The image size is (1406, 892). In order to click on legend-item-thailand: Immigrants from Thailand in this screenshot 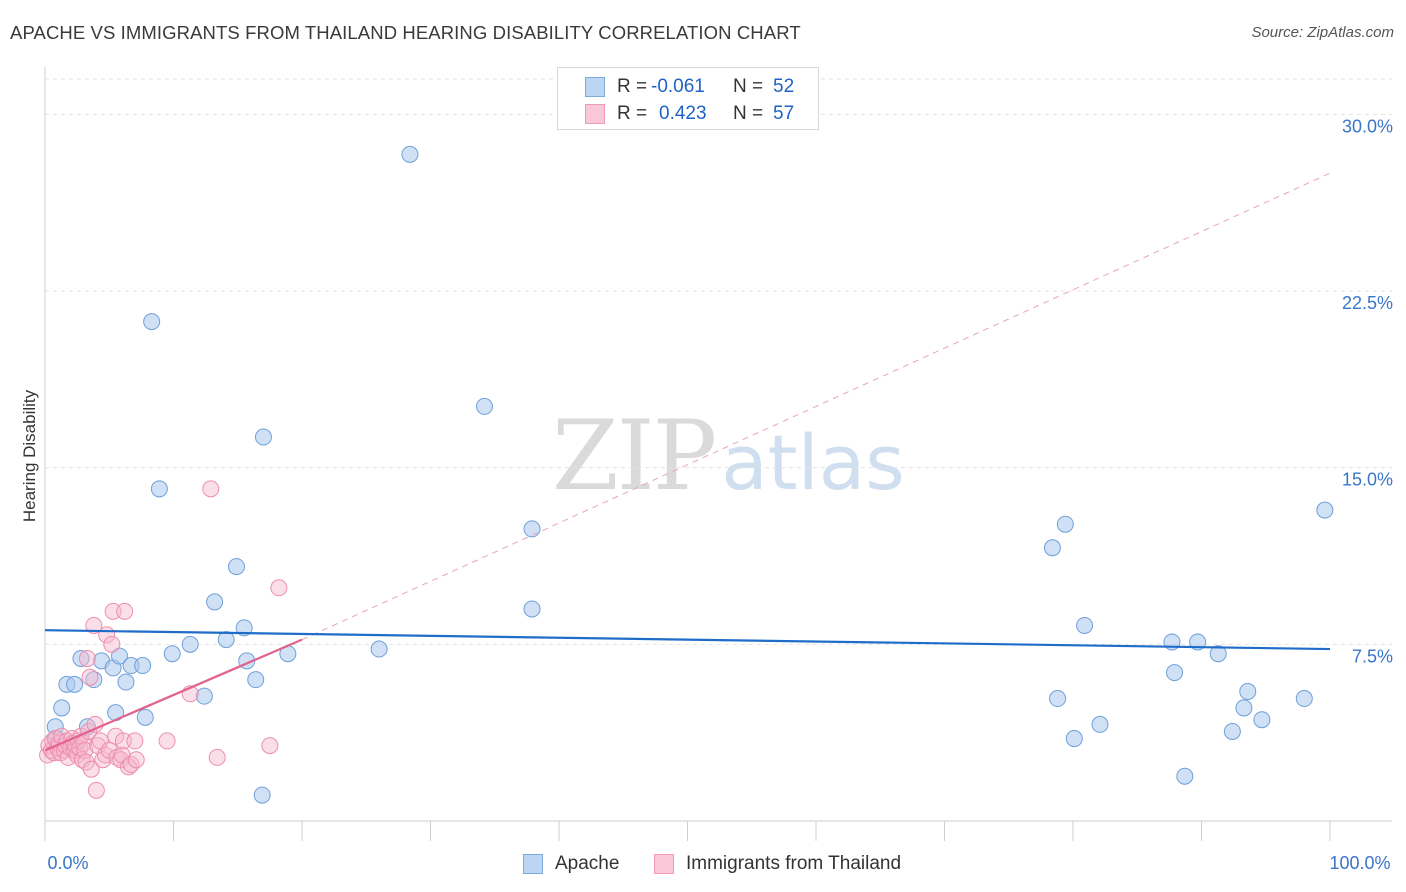, I will do `click(777, 864)`.